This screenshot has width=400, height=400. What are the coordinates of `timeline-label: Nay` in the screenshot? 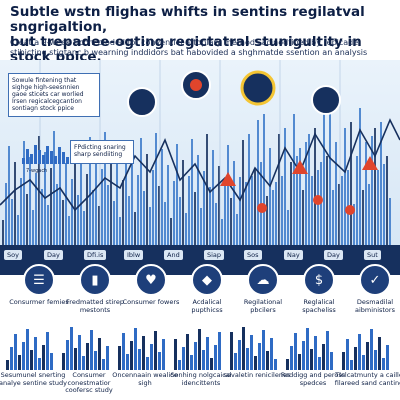 It's located at (293, 255).